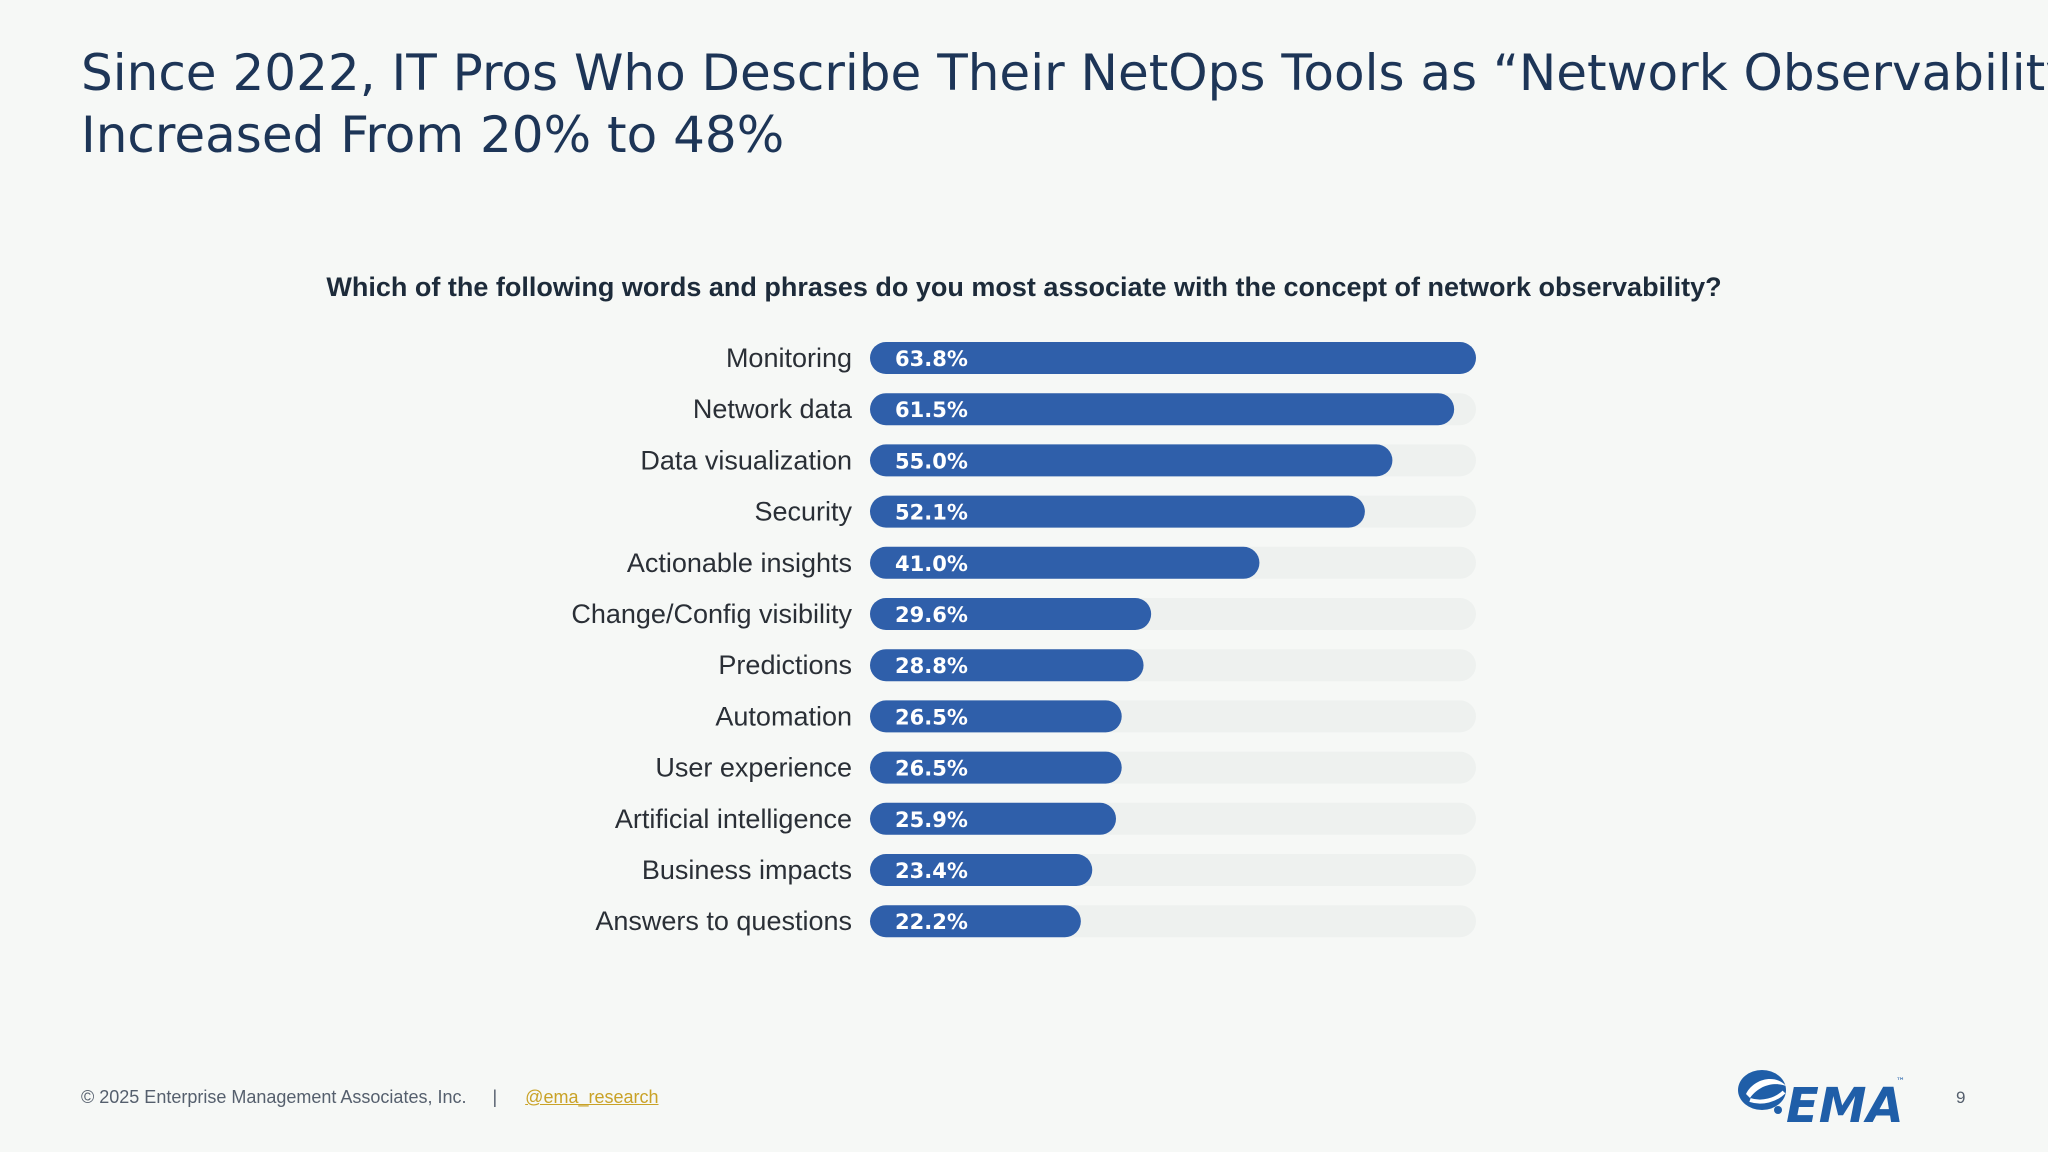  Describe the element at coordinates (753, 768) in the screenshot. I see `category-label: User experience` at that location.